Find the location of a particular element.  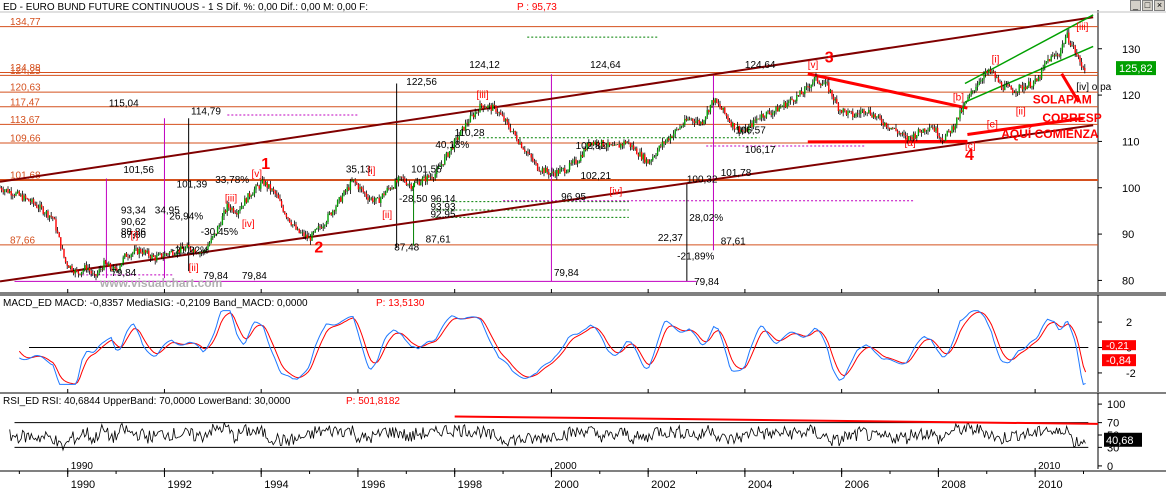

value-label: 35,13 is located at coordinates (358, 169).